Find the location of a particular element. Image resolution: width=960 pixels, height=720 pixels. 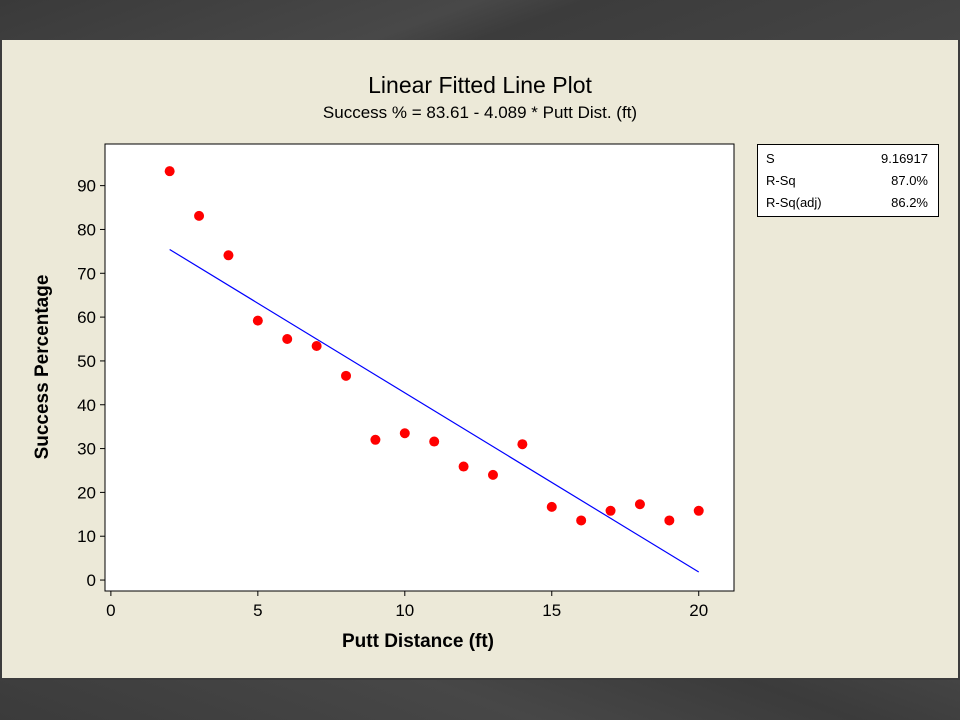

stat-row-s: S 9.16917 is located at coordinates (848, 159).